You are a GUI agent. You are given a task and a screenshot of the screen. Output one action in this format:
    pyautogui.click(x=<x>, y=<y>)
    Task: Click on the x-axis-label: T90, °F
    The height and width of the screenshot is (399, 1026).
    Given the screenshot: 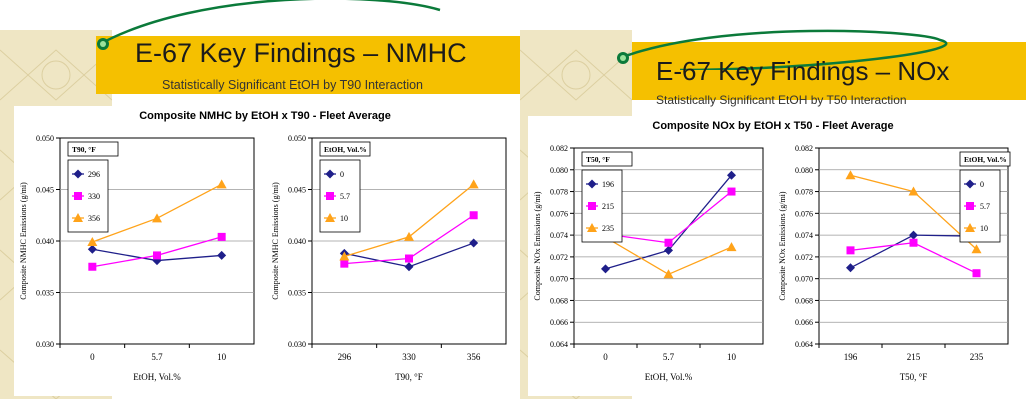 What is the action you would take?
    pyautogui.click(x=409, y=377)
    